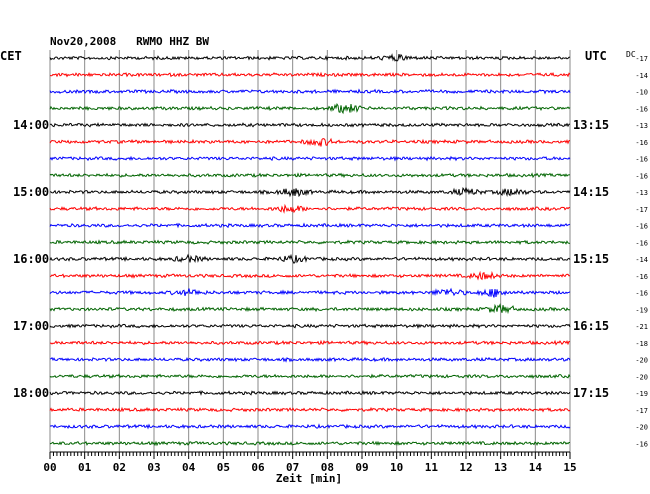  I want to click on utc-hour-label: 14:15, so click(591, 192).